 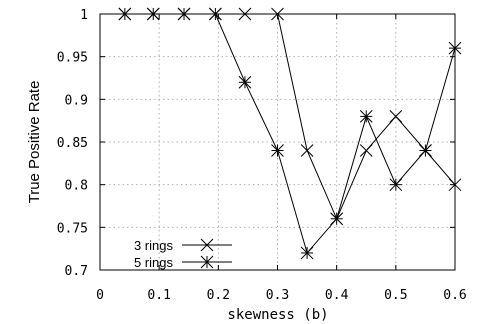 I want to click on x-tick-label: 0, so click(x=100, y=295).